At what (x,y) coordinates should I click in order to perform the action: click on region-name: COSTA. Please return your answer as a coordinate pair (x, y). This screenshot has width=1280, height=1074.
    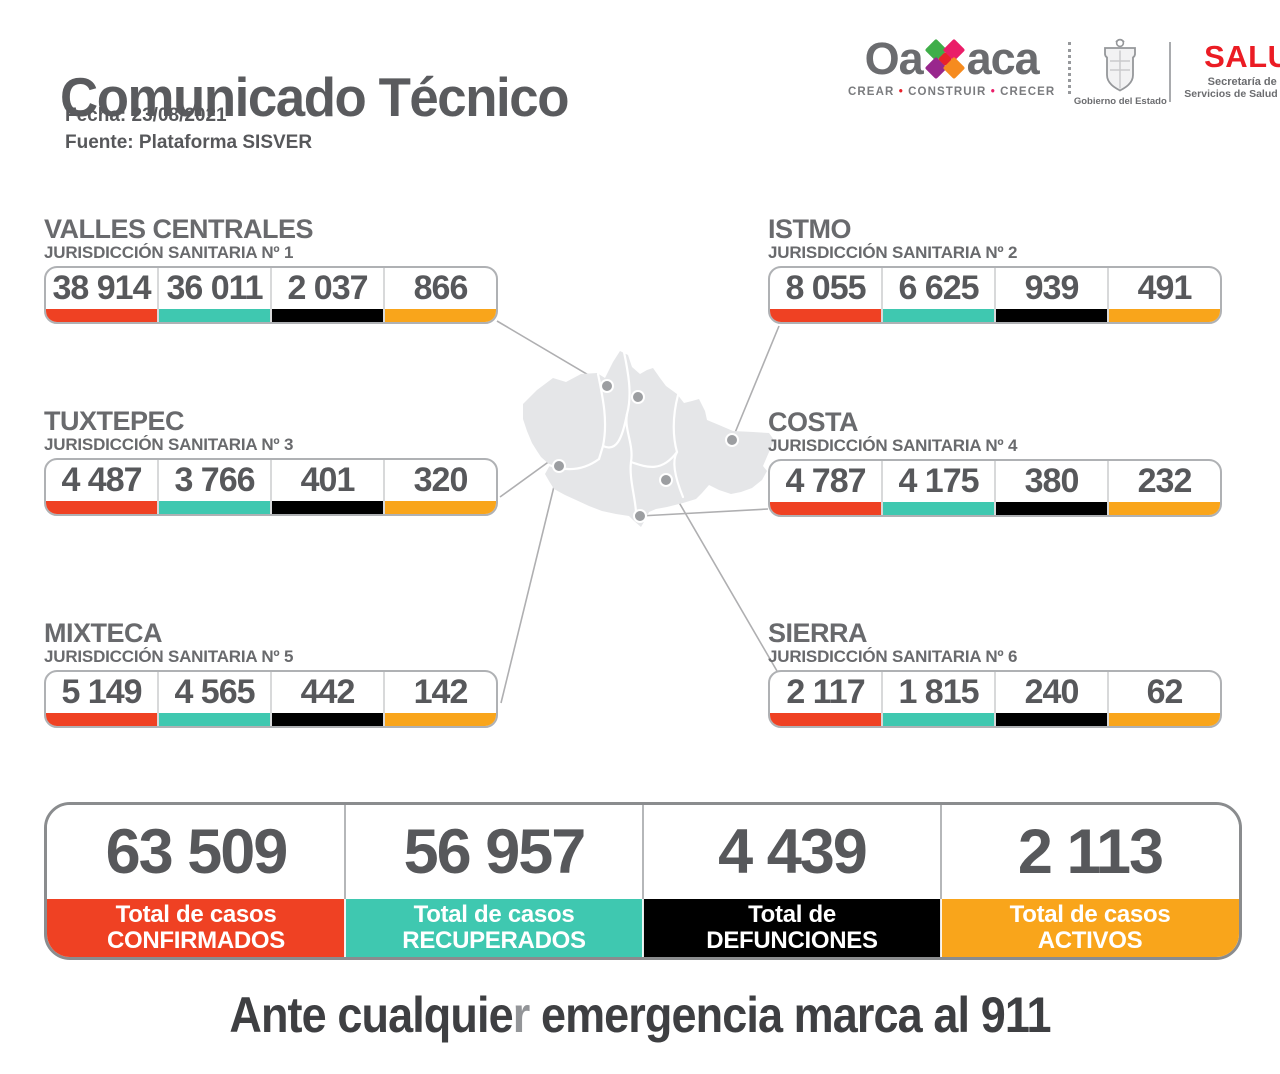
    Looking at the image, I should click on (813, 422).